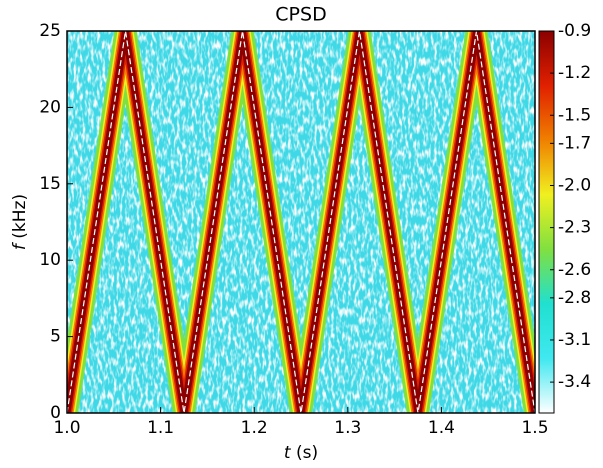 The width and height of the screenshot is (603, 468). What do you see at coordinates (574, 143) in the screenshot?
I see `colorbar-tick-label: -1.7` at bounding box center [574, 143].